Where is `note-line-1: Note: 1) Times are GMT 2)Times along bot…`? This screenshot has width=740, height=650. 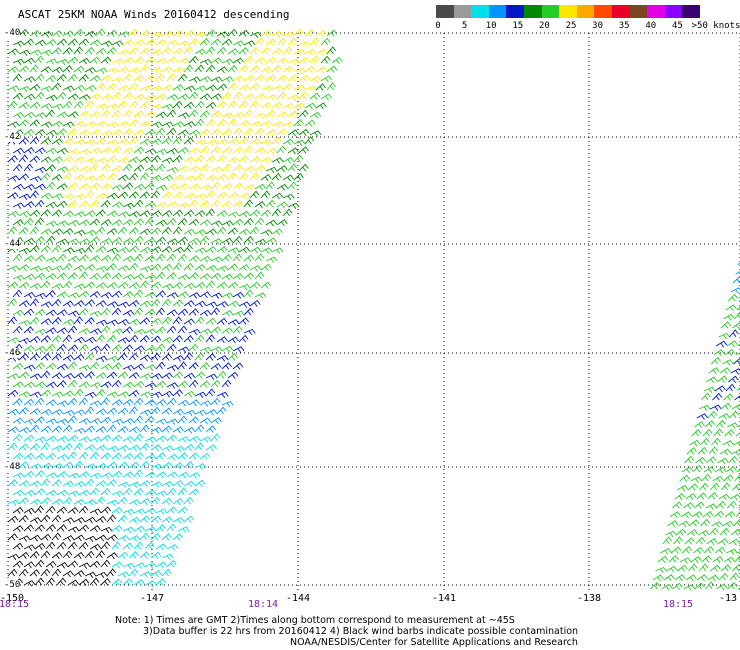
note-line-1: Note: 1) Times are GMT 2)Times along bot… is located at coordinates (315, 620).